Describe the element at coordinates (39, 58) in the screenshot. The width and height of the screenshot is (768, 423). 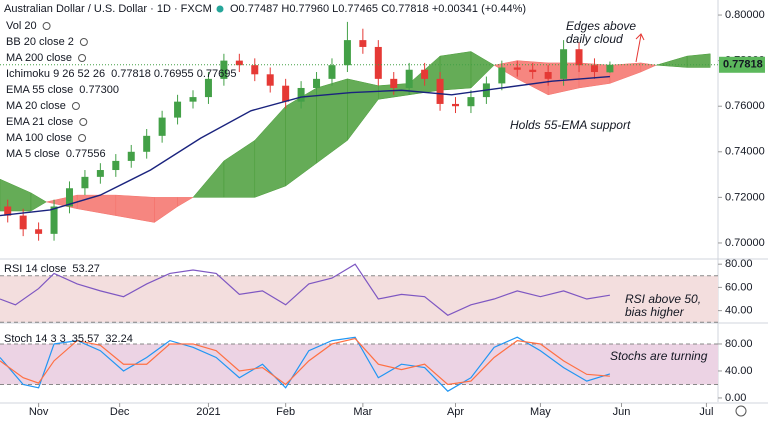
I see `legend-label: MA 200 close` at that location.